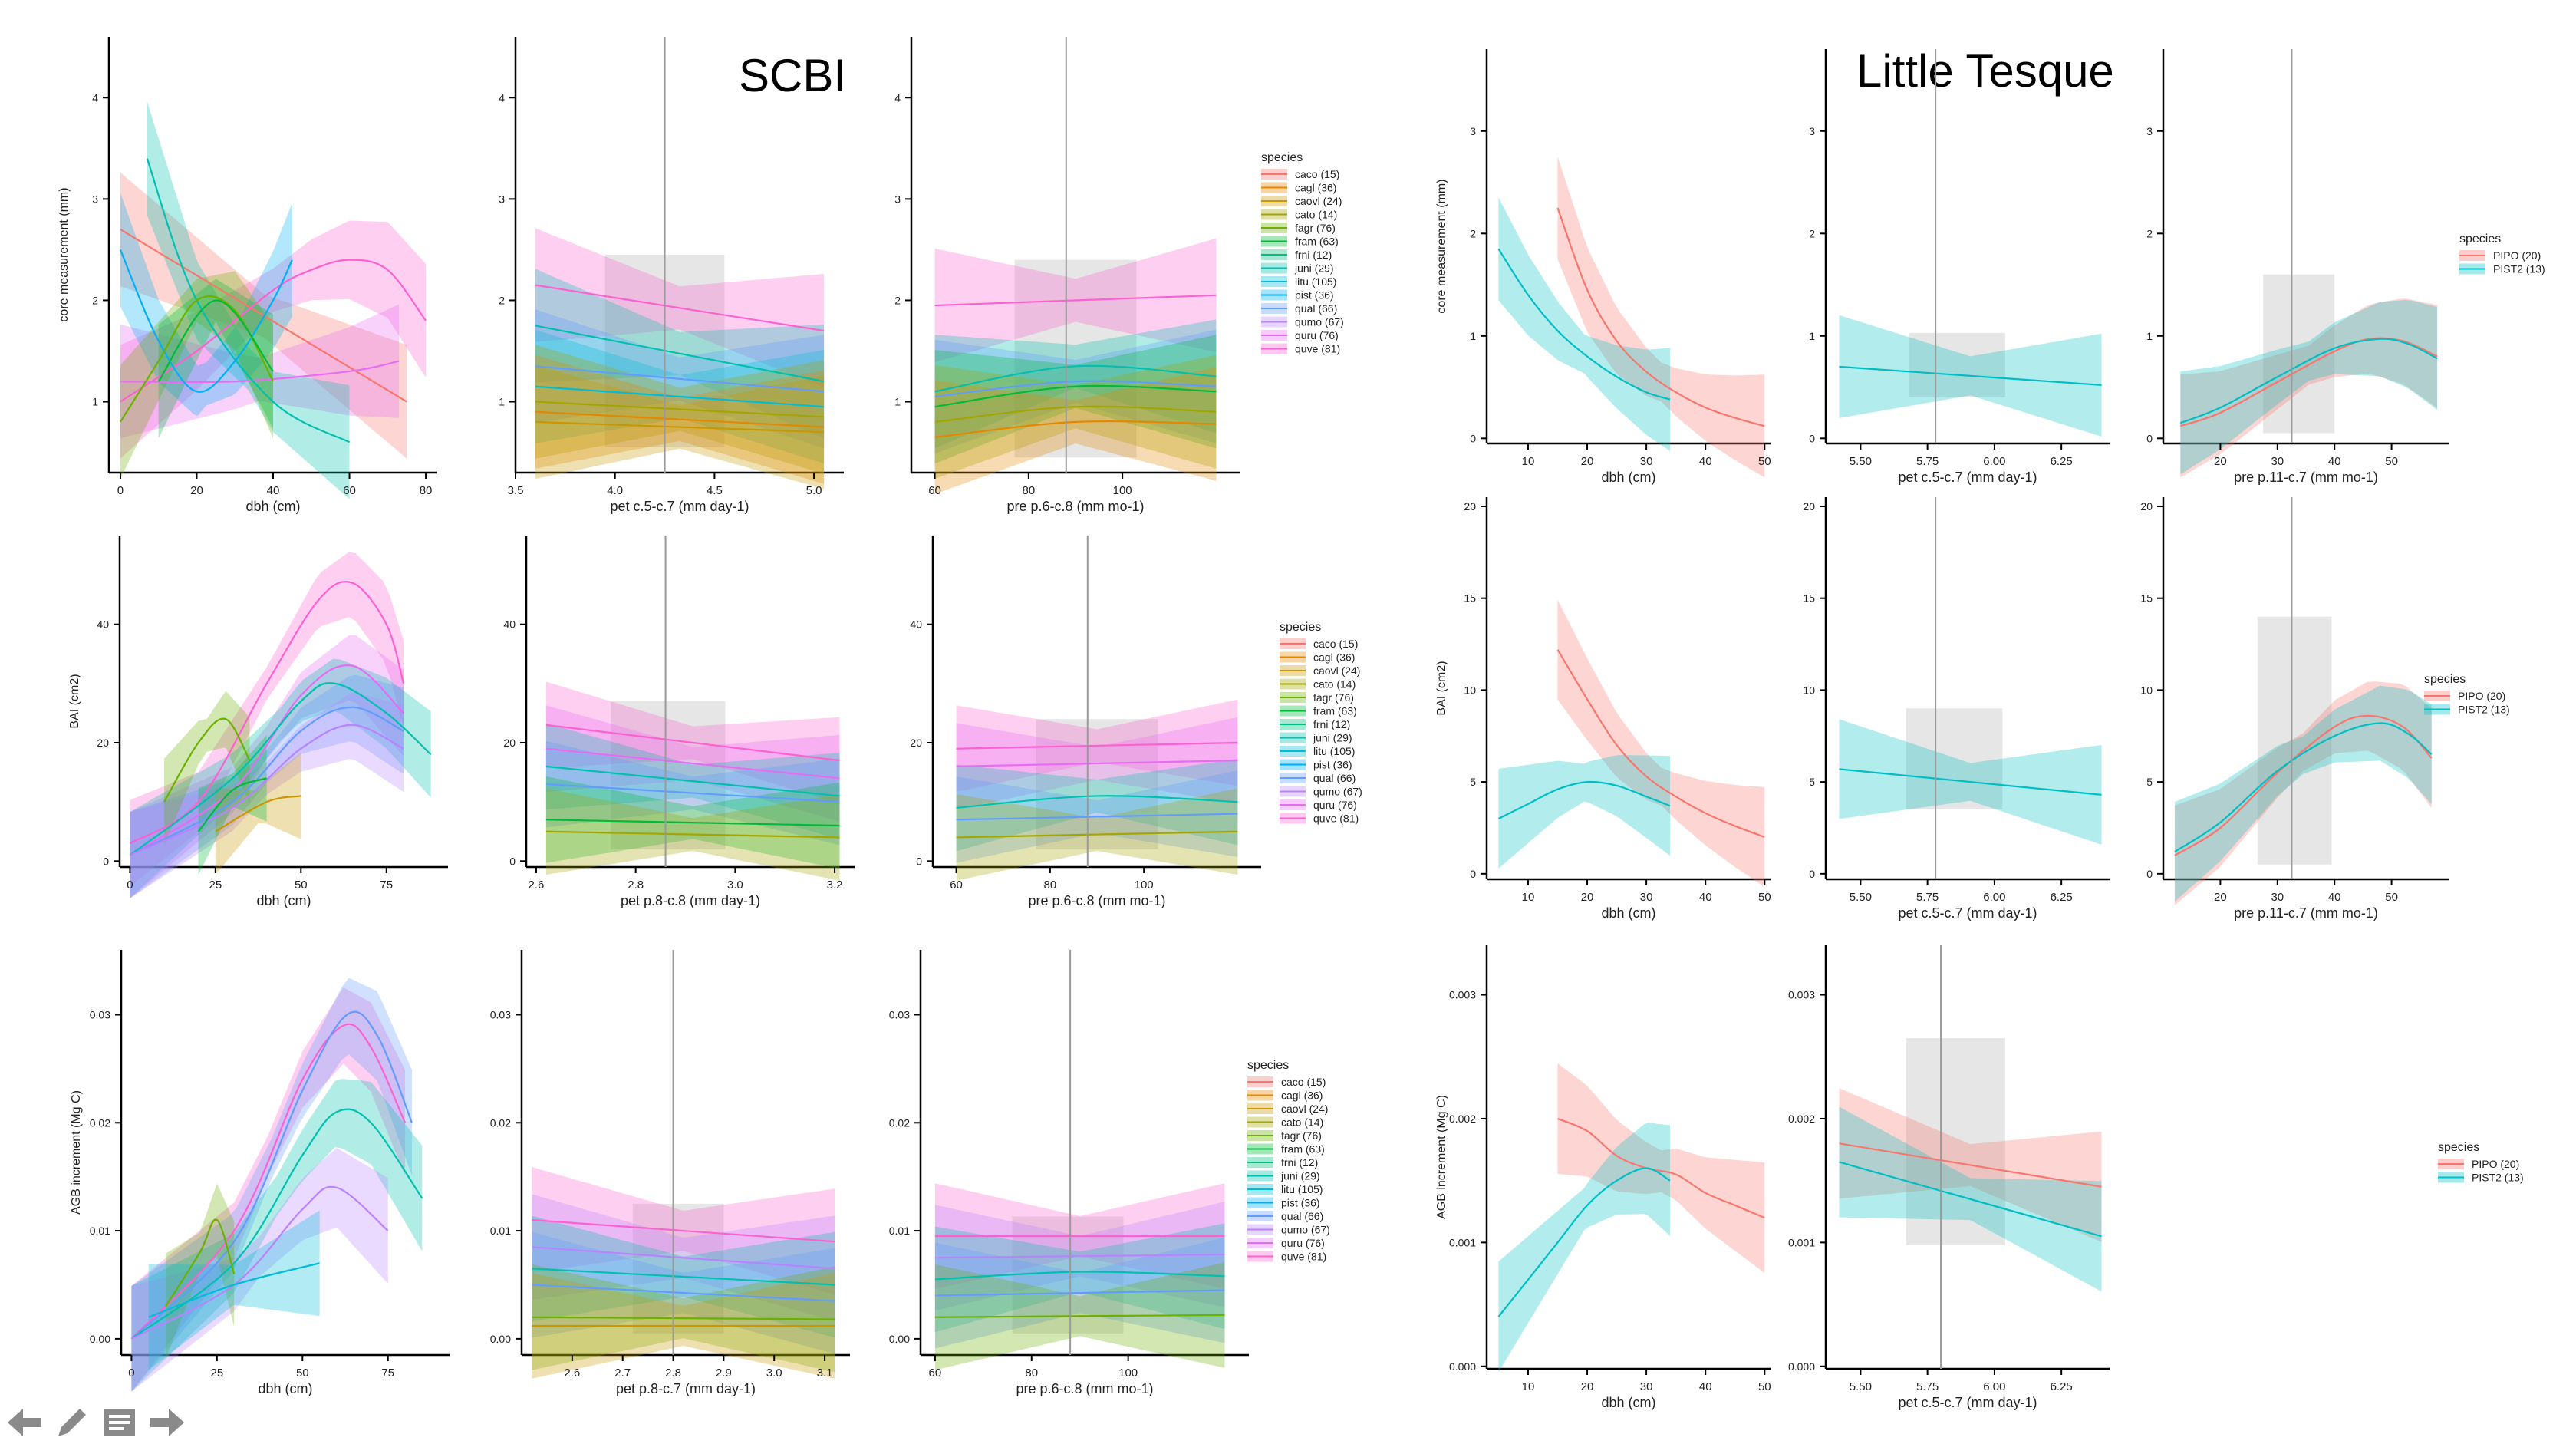  I want to click on x-tick-label: 75, so click(387, 1374).